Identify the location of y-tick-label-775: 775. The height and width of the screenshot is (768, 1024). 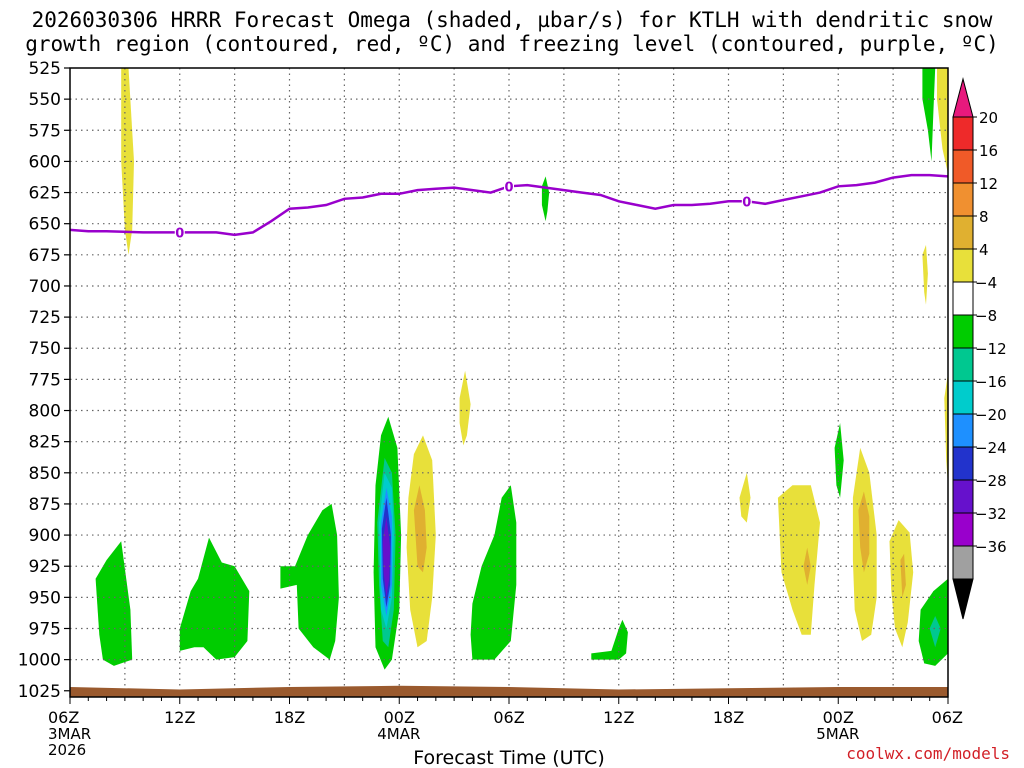
(45, 380).